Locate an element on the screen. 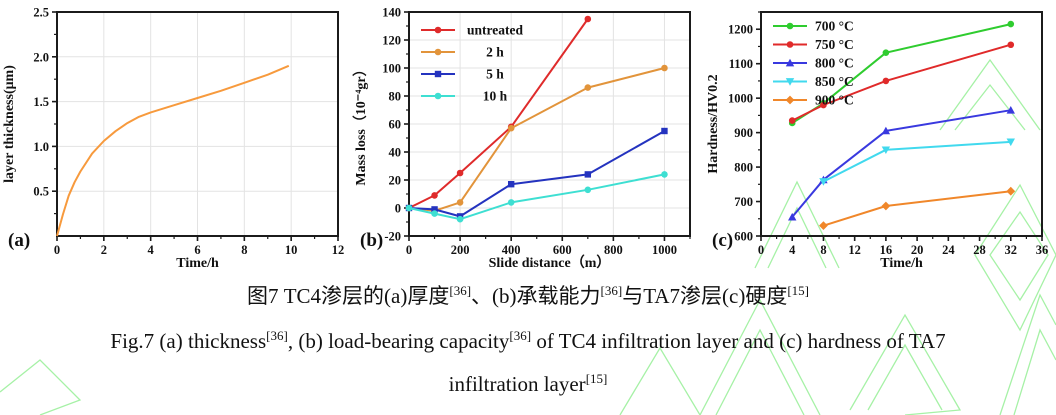  svg-text: 28 is located at coordinates (979, 250).